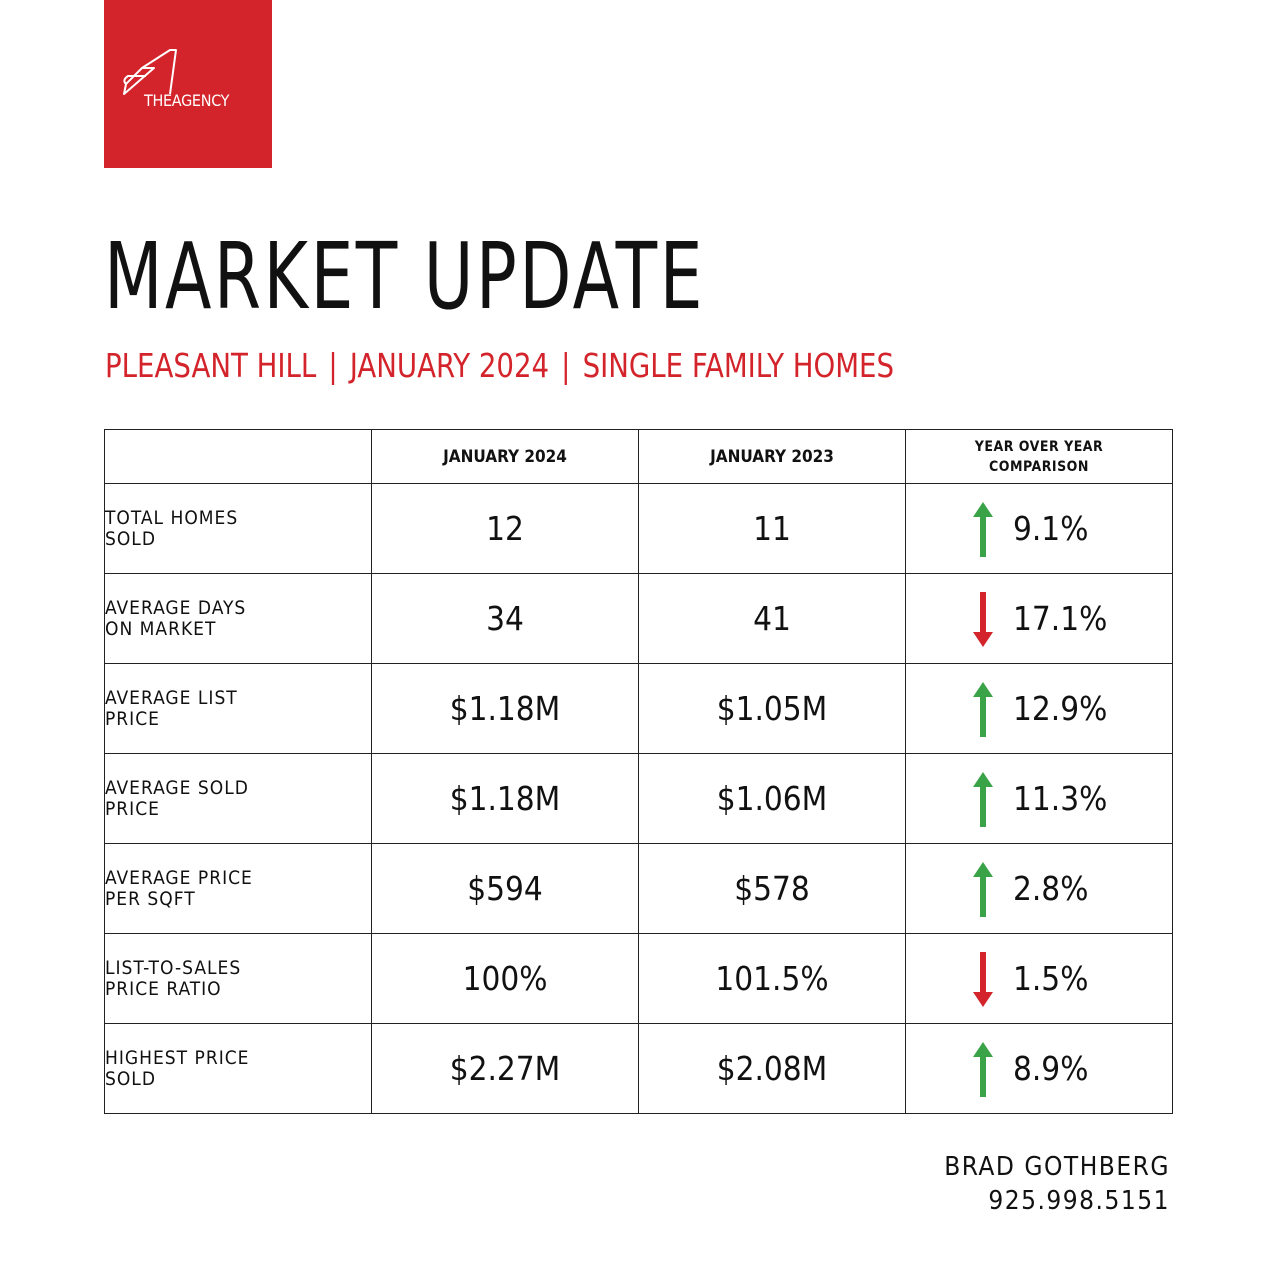 Image resolution: width=1280 pixels, height=1280 pixels. Describe the element at coordinates (505, 978) in the screenshot. I see `value-jan-2024: 100%` at that location.